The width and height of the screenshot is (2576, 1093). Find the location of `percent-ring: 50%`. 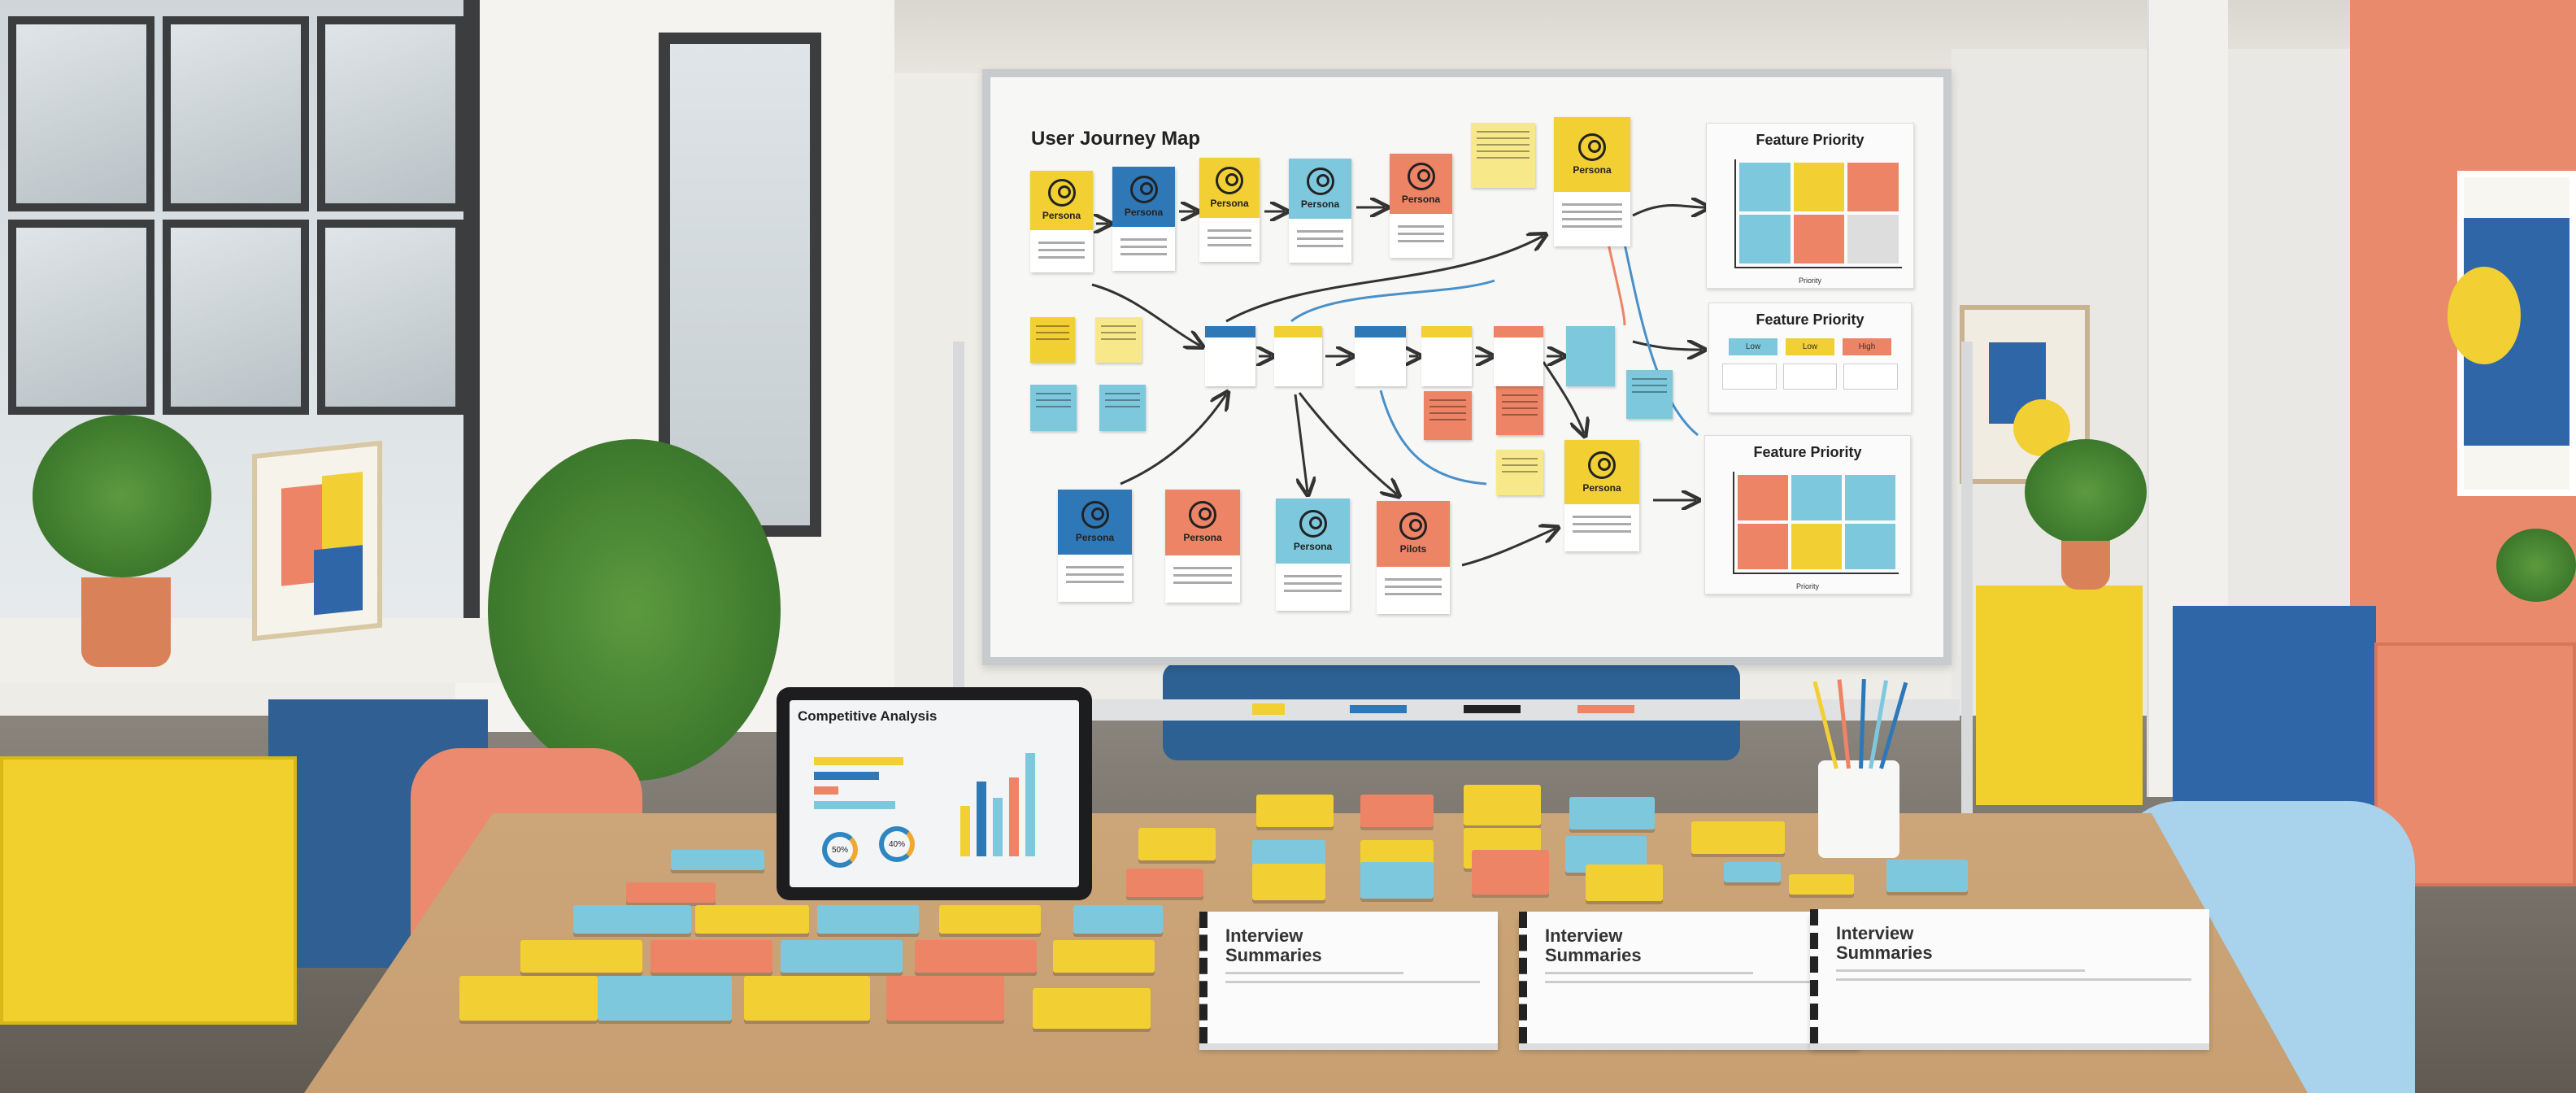

percent-ring: 50% is located at coordinates (840, 850).